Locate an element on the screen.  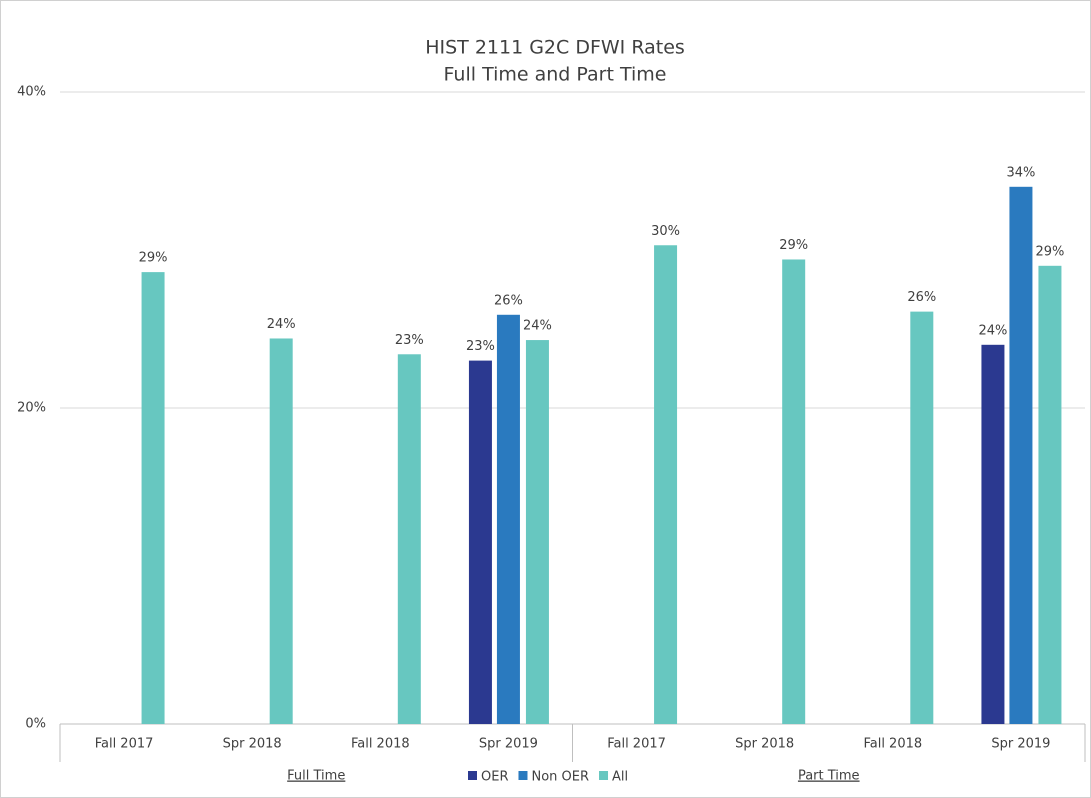
legend-label: All is located at coordinates (620, 777).